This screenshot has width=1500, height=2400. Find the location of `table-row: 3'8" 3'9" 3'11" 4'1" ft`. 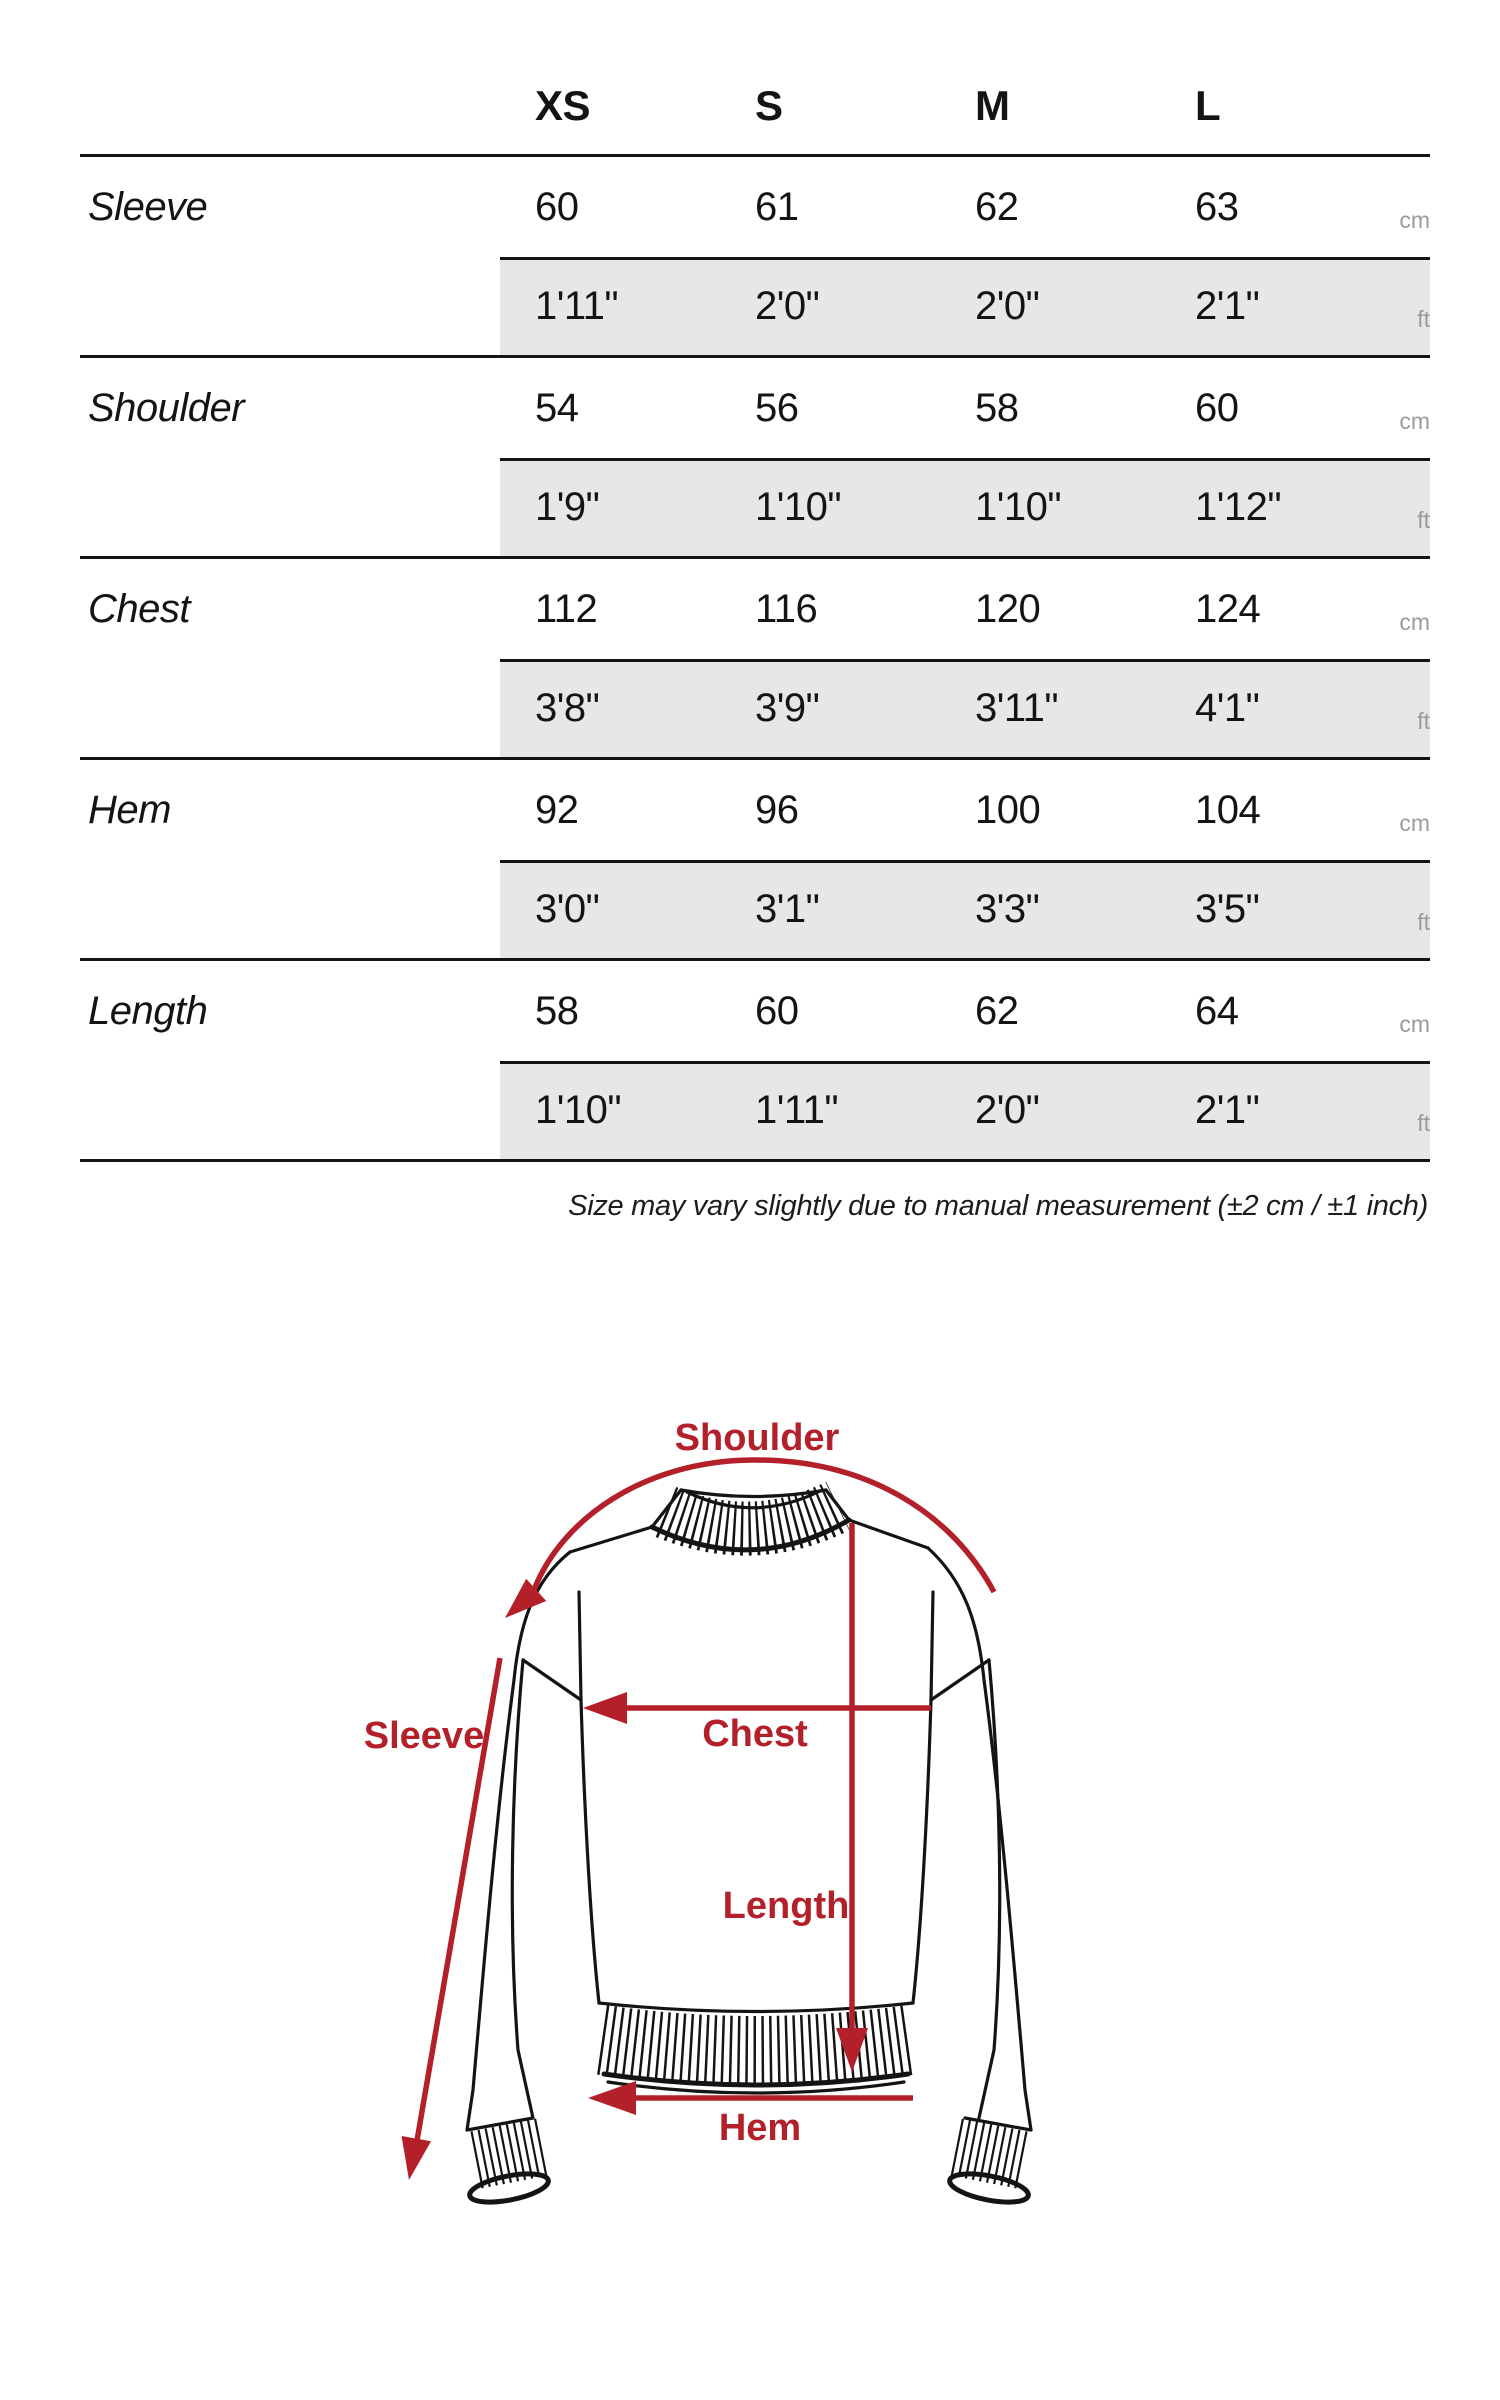

table-row: 3'8" 3'9" 3'11" 4'1" ft is located at coordinates (755, 708).